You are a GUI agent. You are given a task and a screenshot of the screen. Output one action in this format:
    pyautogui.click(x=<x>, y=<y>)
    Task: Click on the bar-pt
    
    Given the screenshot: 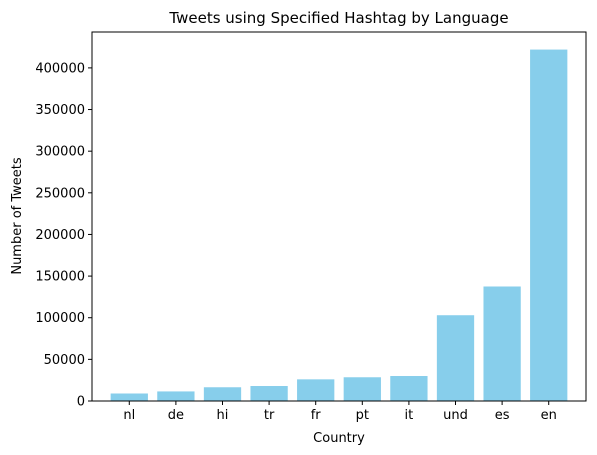 What is the action you would take?
    pyautogui.click(x=362, y=389)
    